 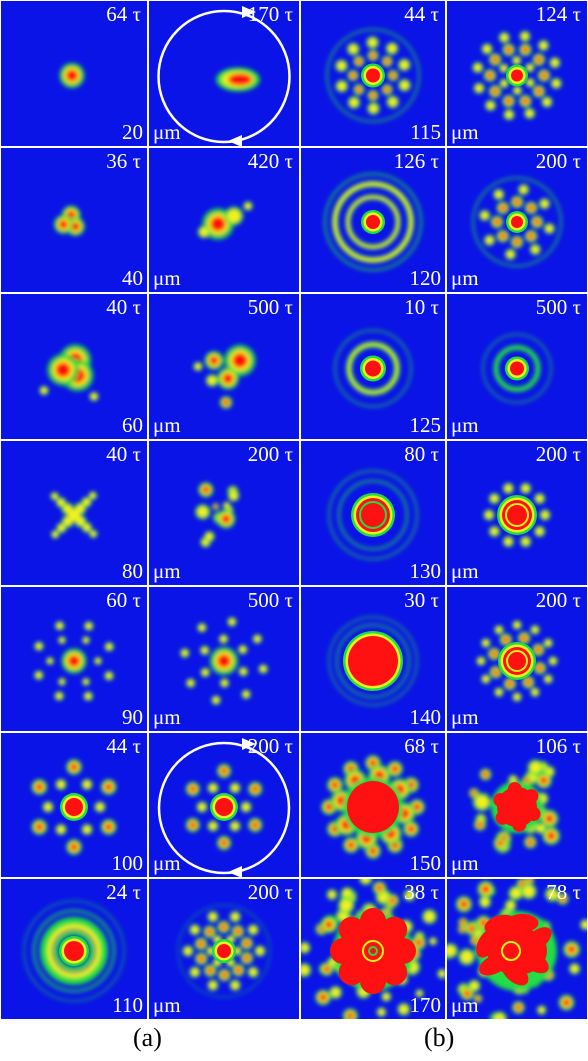 What do you see at coordinates (224, 376) in the screenshot?
I see `pattern-fragments` at bounding box center [224, 376].